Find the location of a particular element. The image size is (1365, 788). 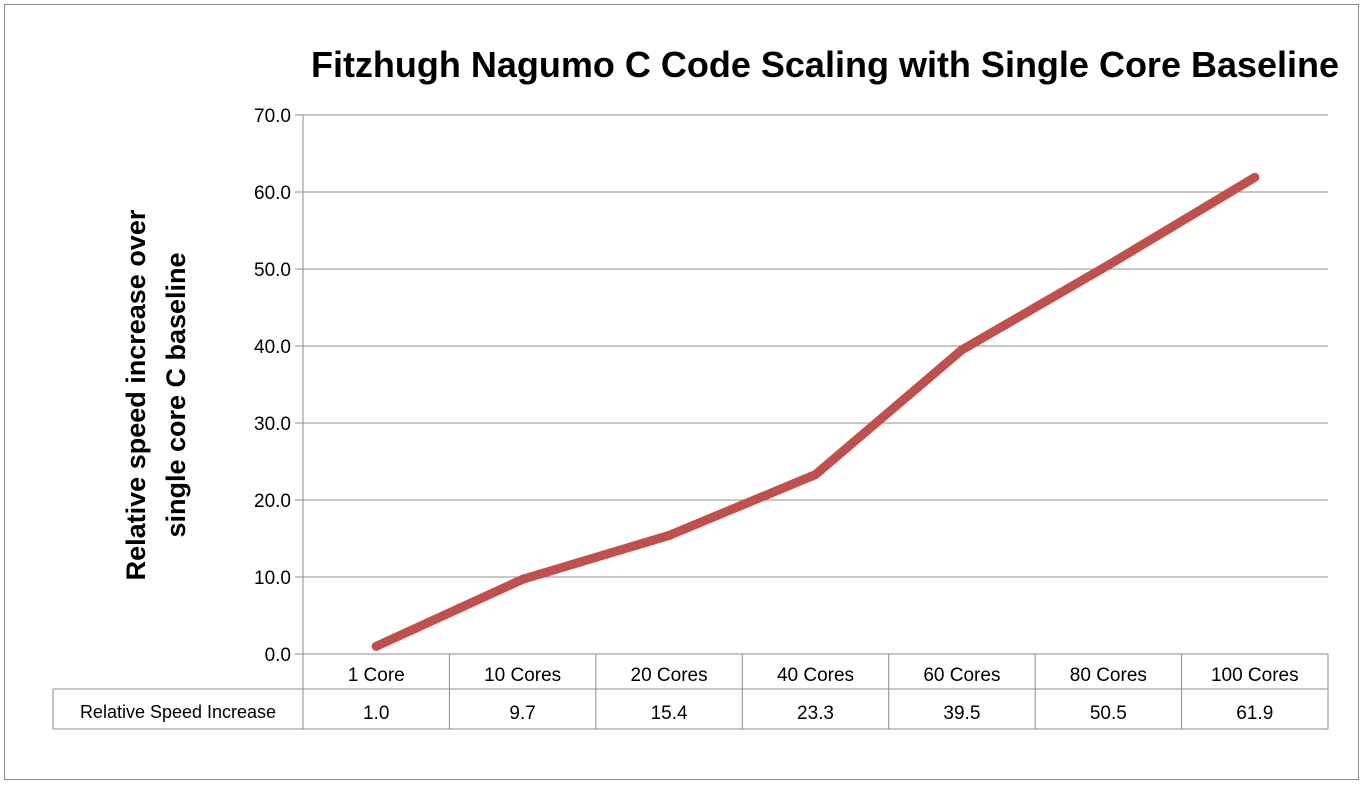

x-tick-label: 80 Cores is located at coordinates (1108, 675).